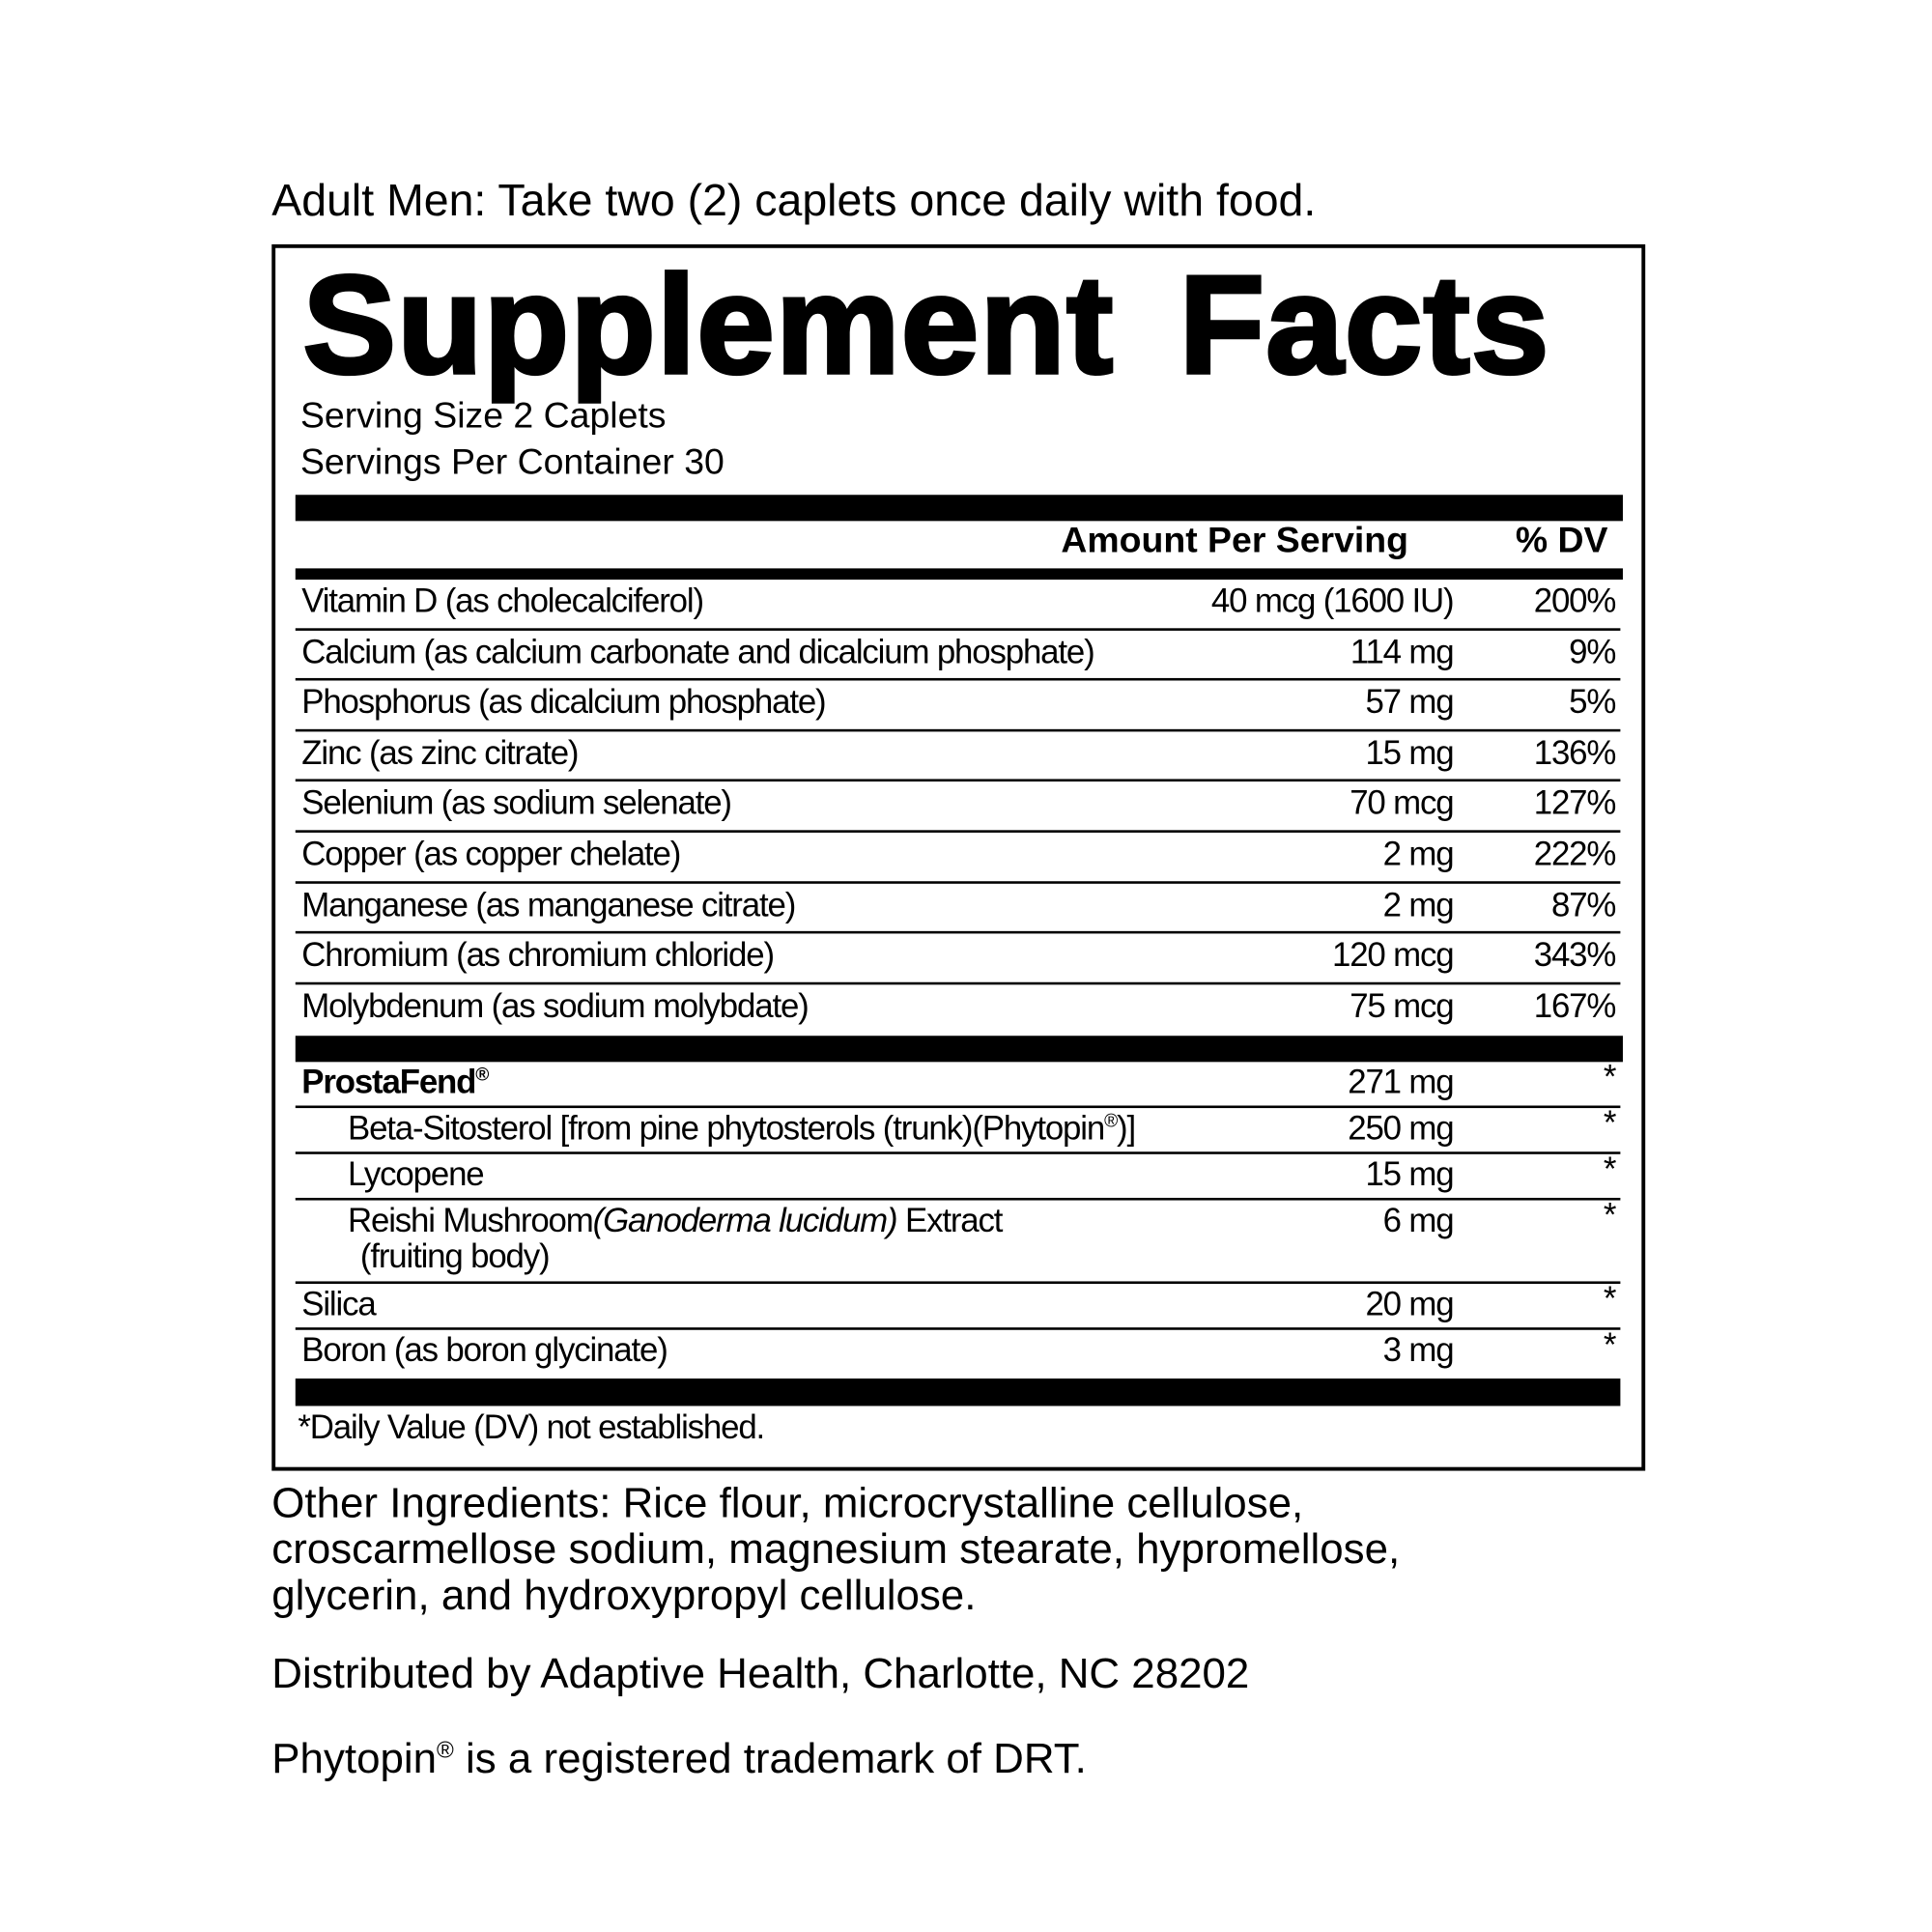 Image resolution: width=1932 pixels, height=1932 pixels. Describe the element at coordinates (958, 756) in the screenshot. I see `nutrient-row: Zinc (as zinc citrate) 15 mg 136%` at that location.